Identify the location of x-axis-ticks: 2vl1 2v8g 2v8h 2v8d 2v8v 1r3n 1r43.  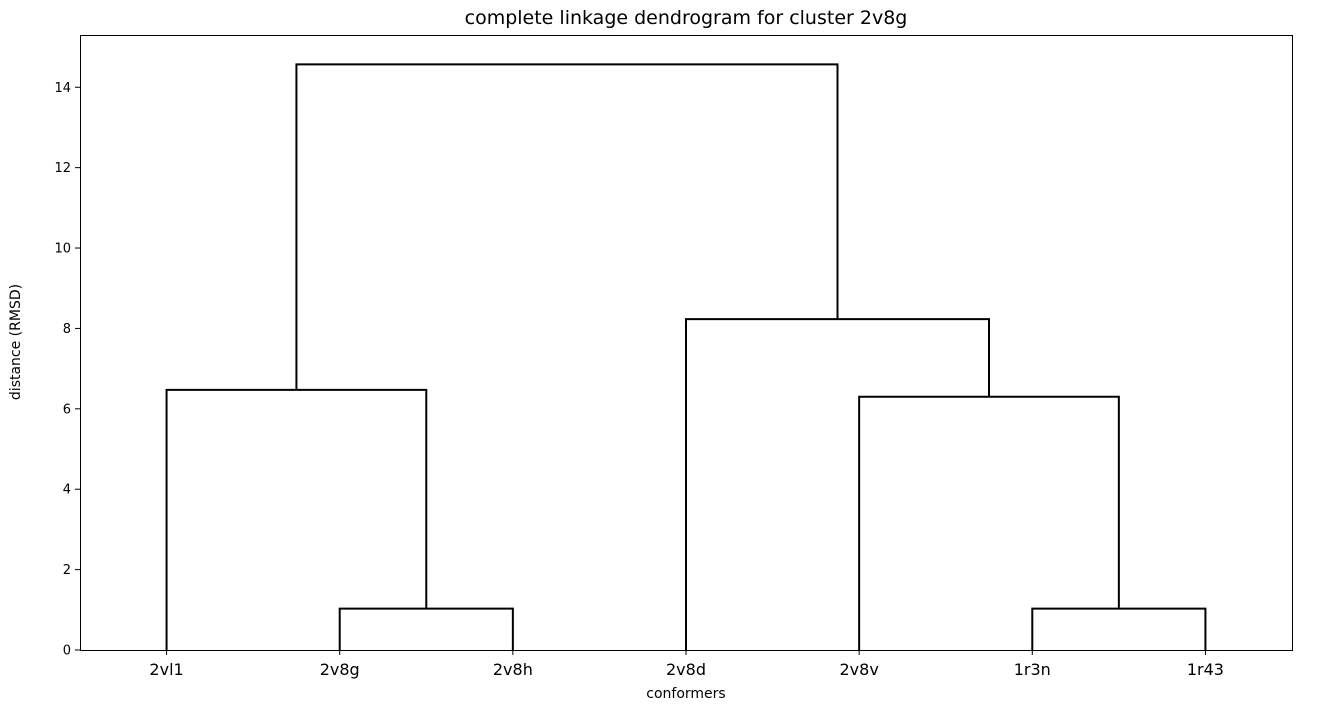
(686, 664).